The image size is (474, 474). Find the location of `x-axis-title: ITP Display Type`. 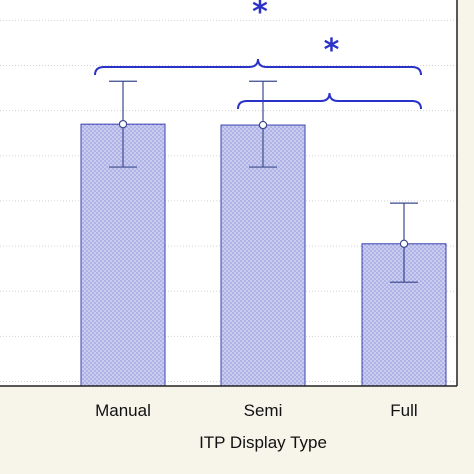

x-axis-title: ITP Display Type is located at coordinates (263, 442).